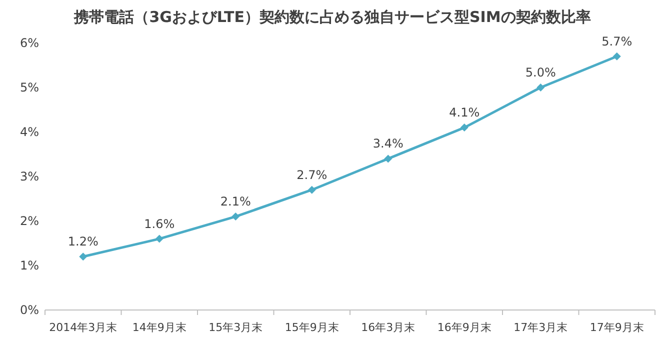 Image resolution: width=665 pixels, height=348 pixels. Describe the element at coordinates (29, 221) in the screenshot. I see `ytick: 2%` at that location.